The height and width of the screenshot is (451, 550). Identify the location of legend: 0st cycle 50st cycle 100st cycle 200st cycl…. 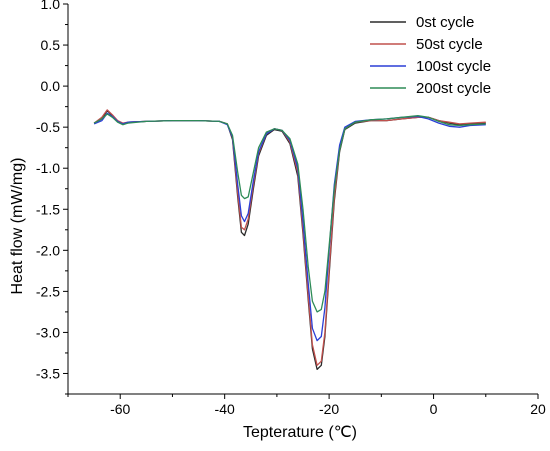
(430, 55).